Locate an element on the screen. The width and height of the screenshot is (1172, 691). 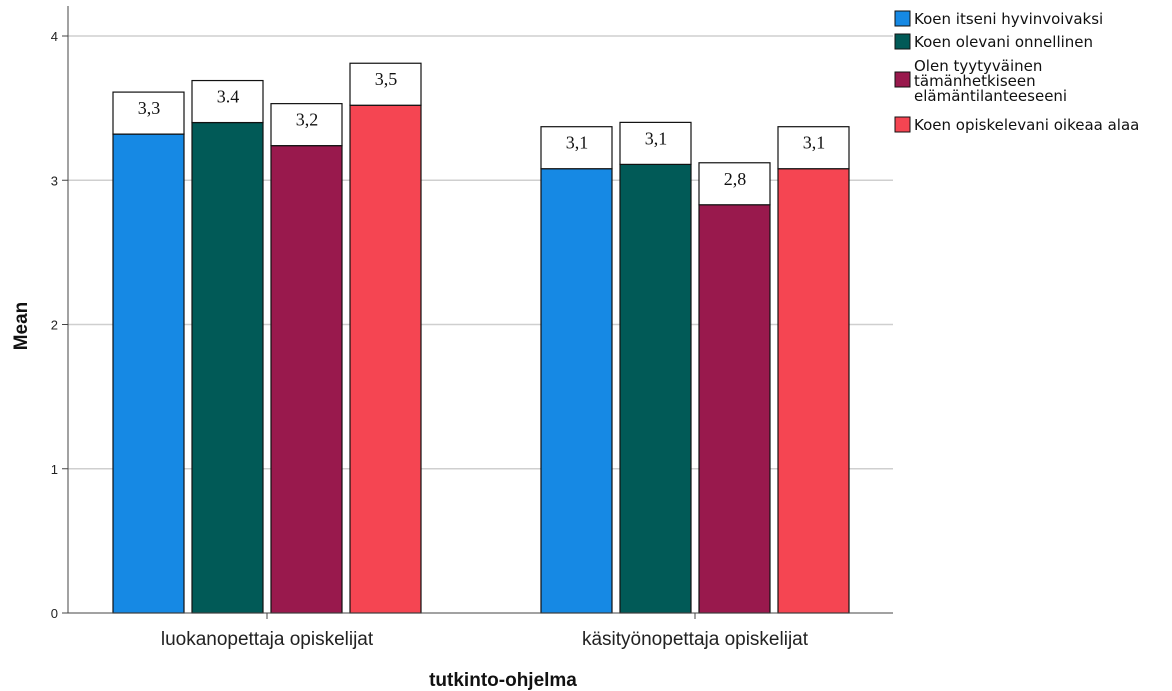
x-axis-title: tutkinto-ohjelma is located at coordinates (503, 680).